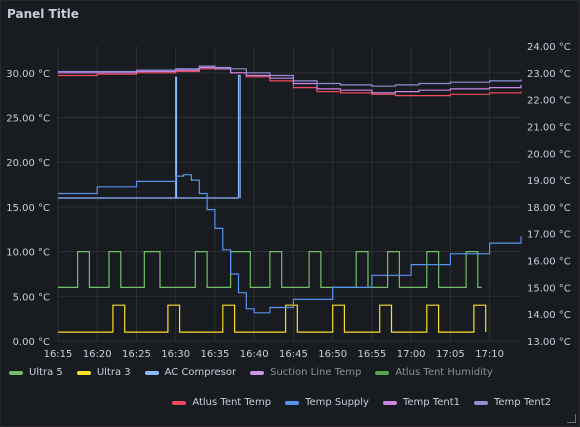  I want to click on x-tick-label: 16:35, so click(215, 354).